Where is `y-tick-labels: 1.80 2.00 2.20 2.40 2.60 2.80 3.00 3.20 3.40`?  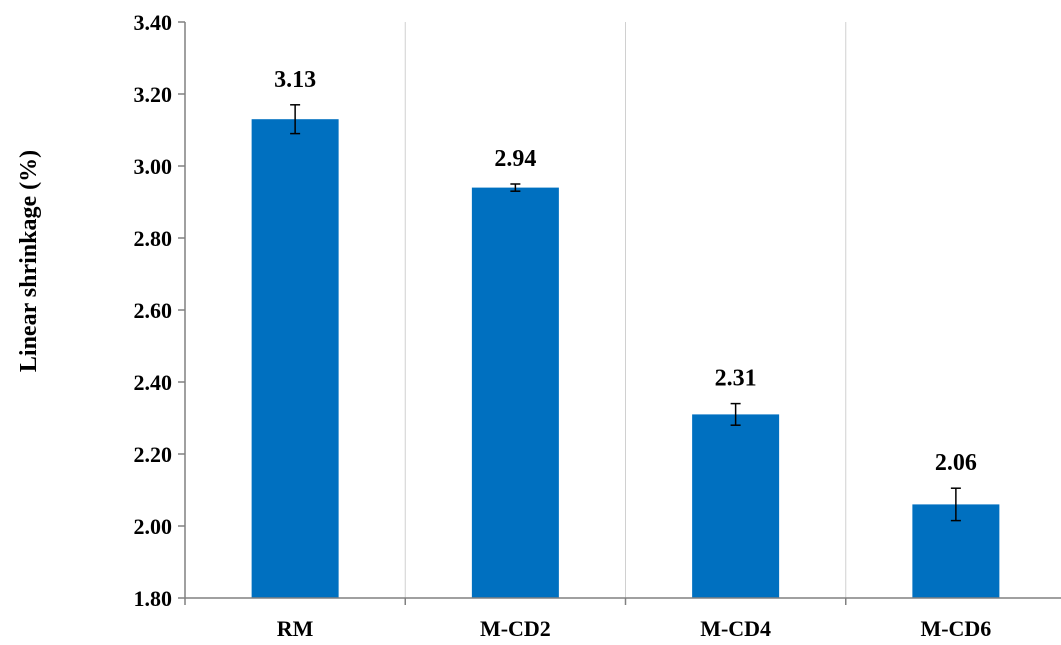 y-tick-labels: 1.80 2.00 2.20 2.40 2.60 2.80 3.00 3.20 3.40 is located at coordinates (153, 310).